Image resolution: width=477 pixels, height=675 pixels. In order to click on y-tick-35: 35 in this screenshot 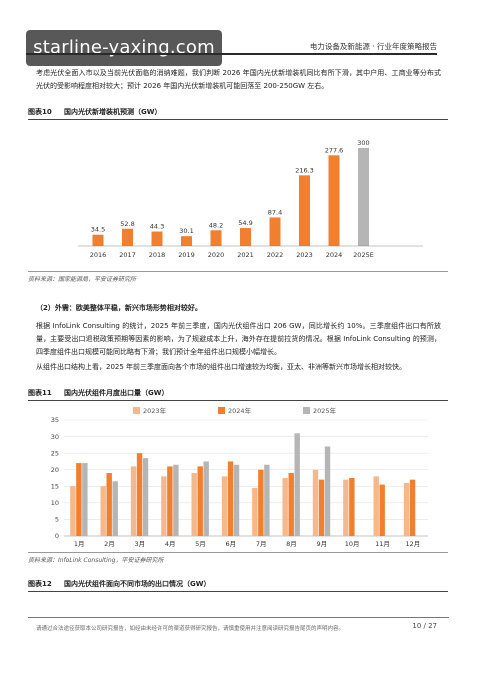, I will do `click(55, 420)`.